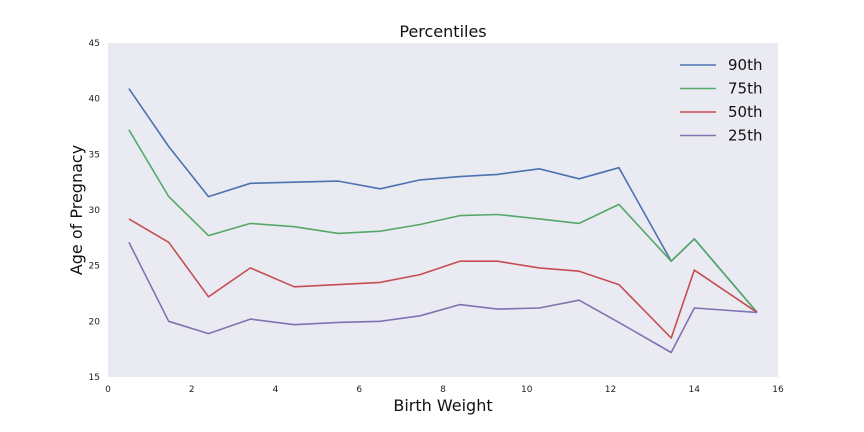 The width and height of the screenshot is (864, 432). Describe the element at coordinates (94, 155) in the screenshot. I see `y-tick-label: 35` at that location.